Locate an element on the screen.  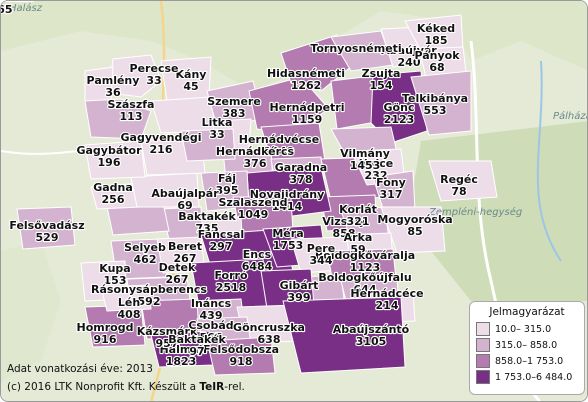
settlement-value-label: 59 is located at coordinates (357, 249).